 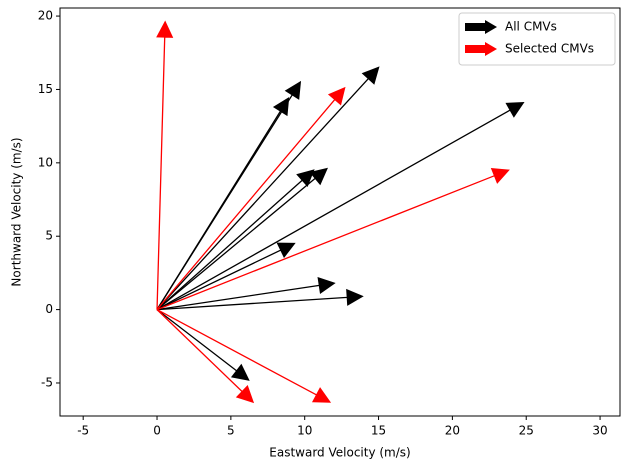 What do you see at coordinates (49, 236) in the screenshot?
I see `y-tick-label: 5` at bounding box center [49, 236].